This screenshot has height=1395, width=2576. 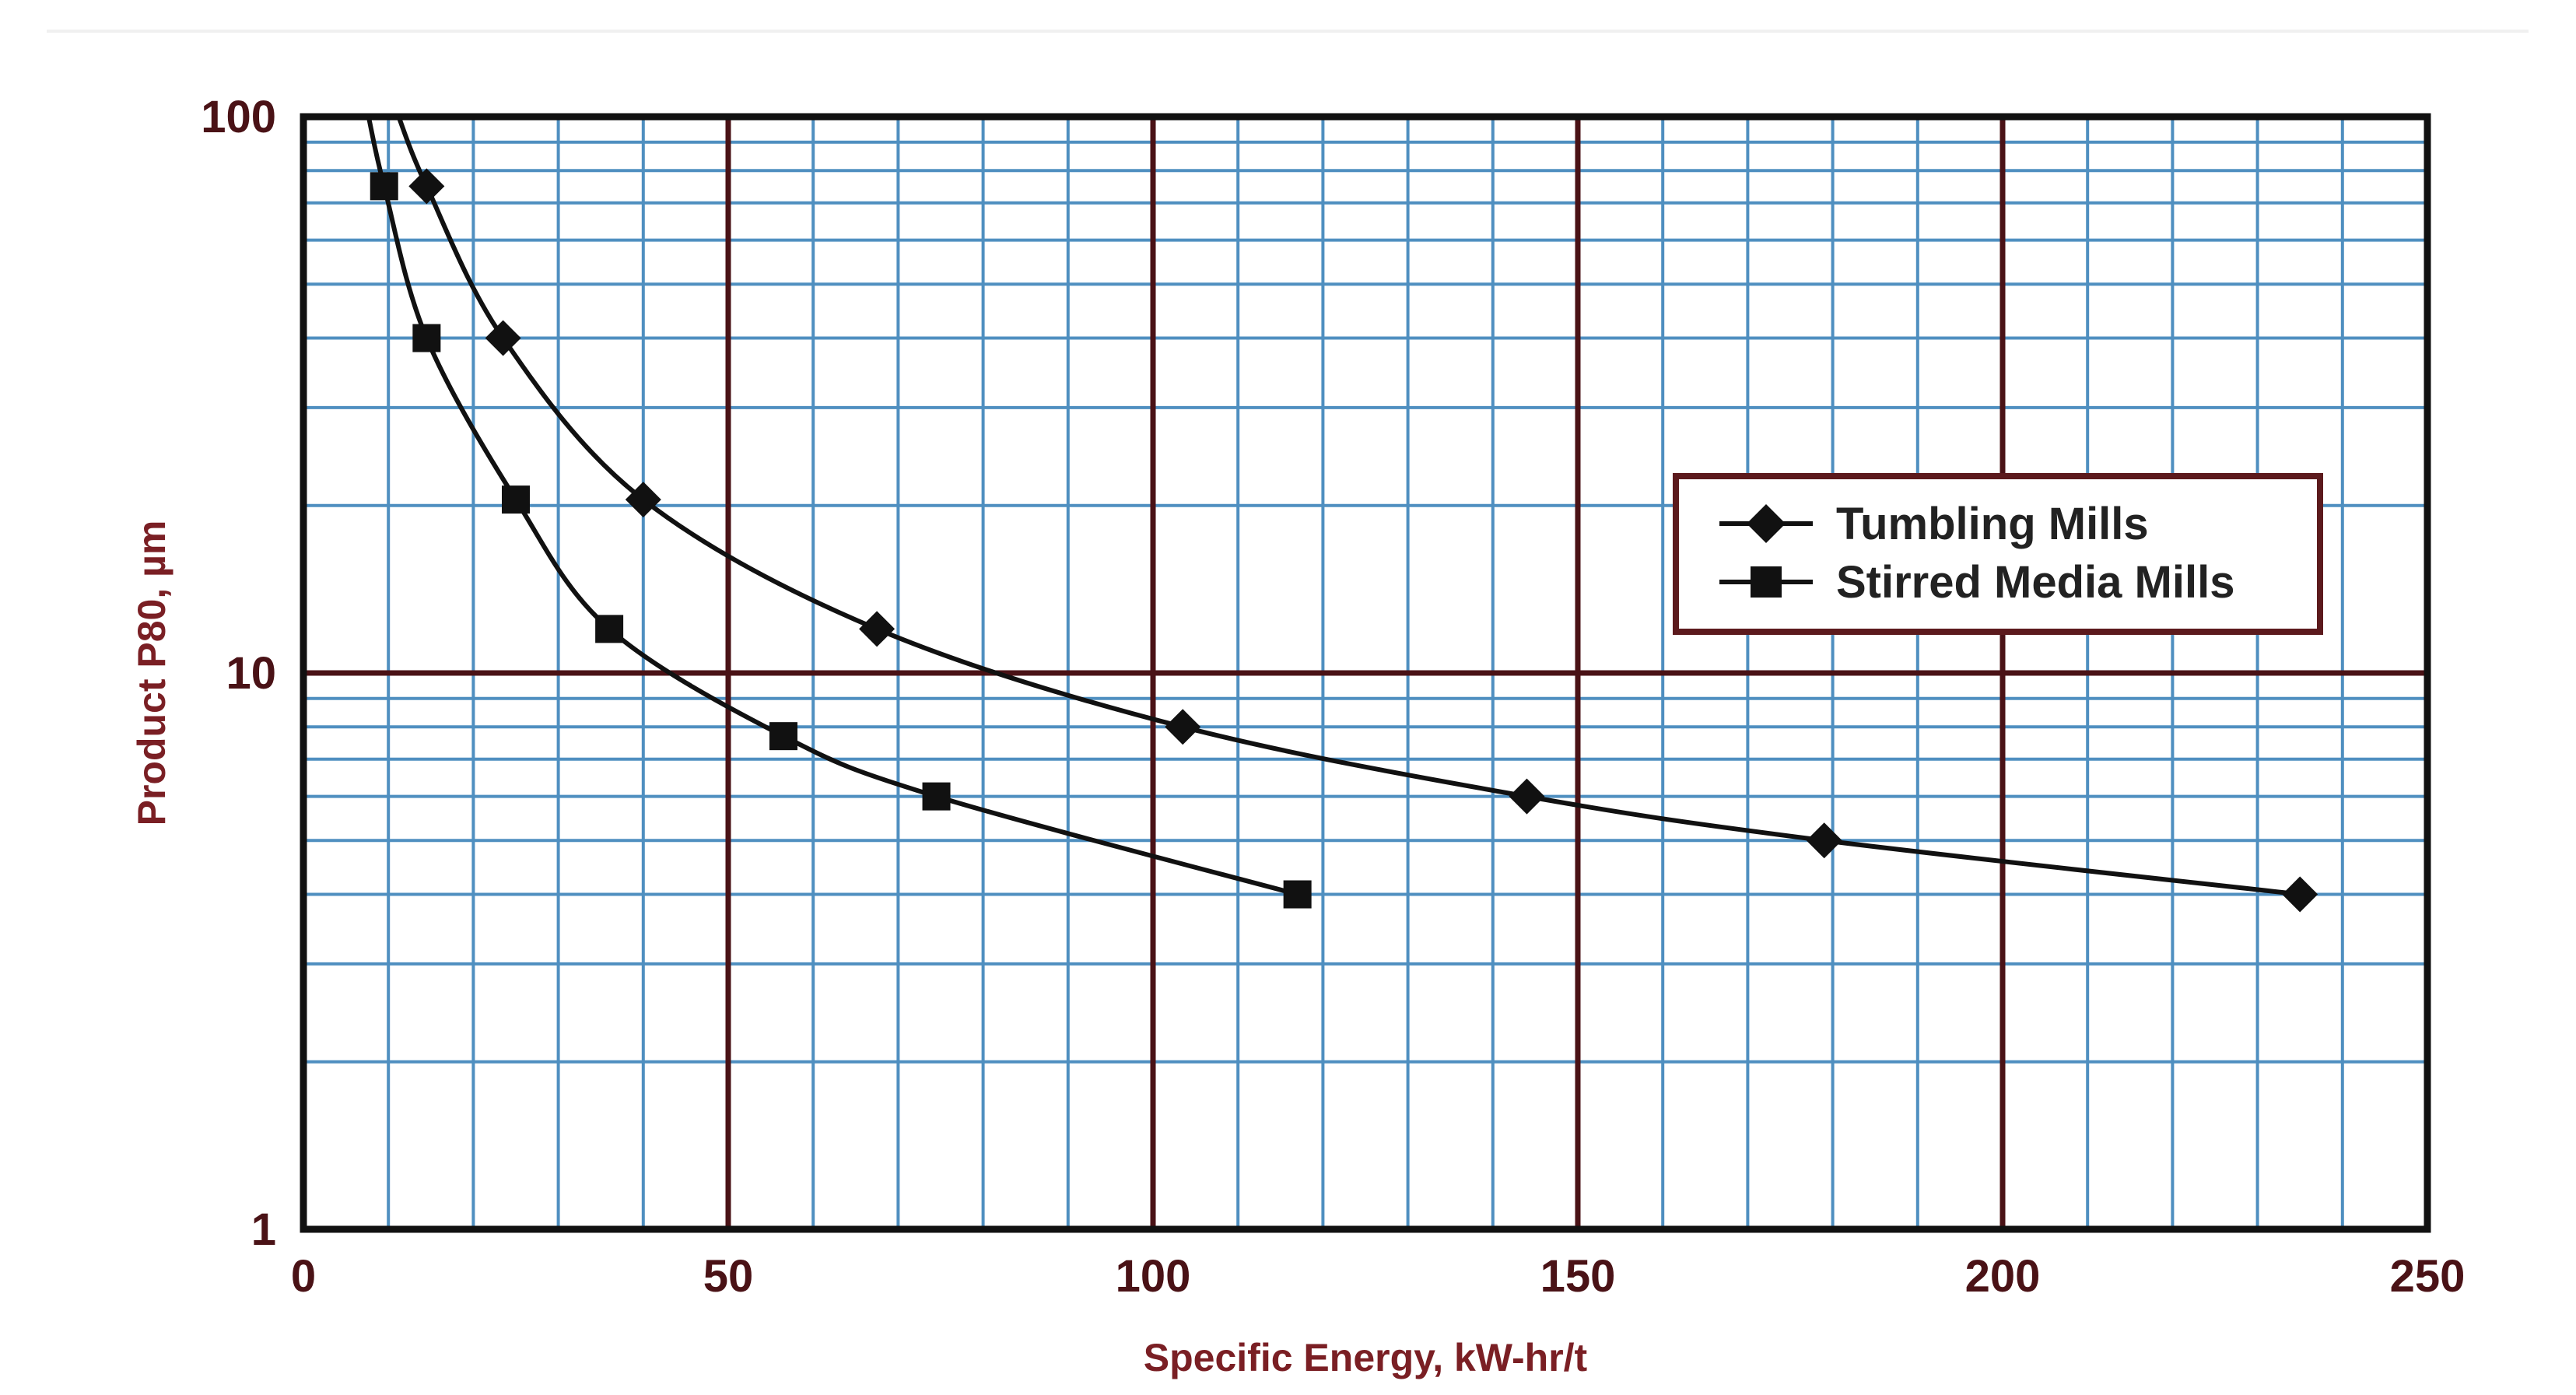 What do you see at coordinates (264, 1229) in the screenshot?
I see `y-tick-label: 1` at bounding box center [264, 1229].